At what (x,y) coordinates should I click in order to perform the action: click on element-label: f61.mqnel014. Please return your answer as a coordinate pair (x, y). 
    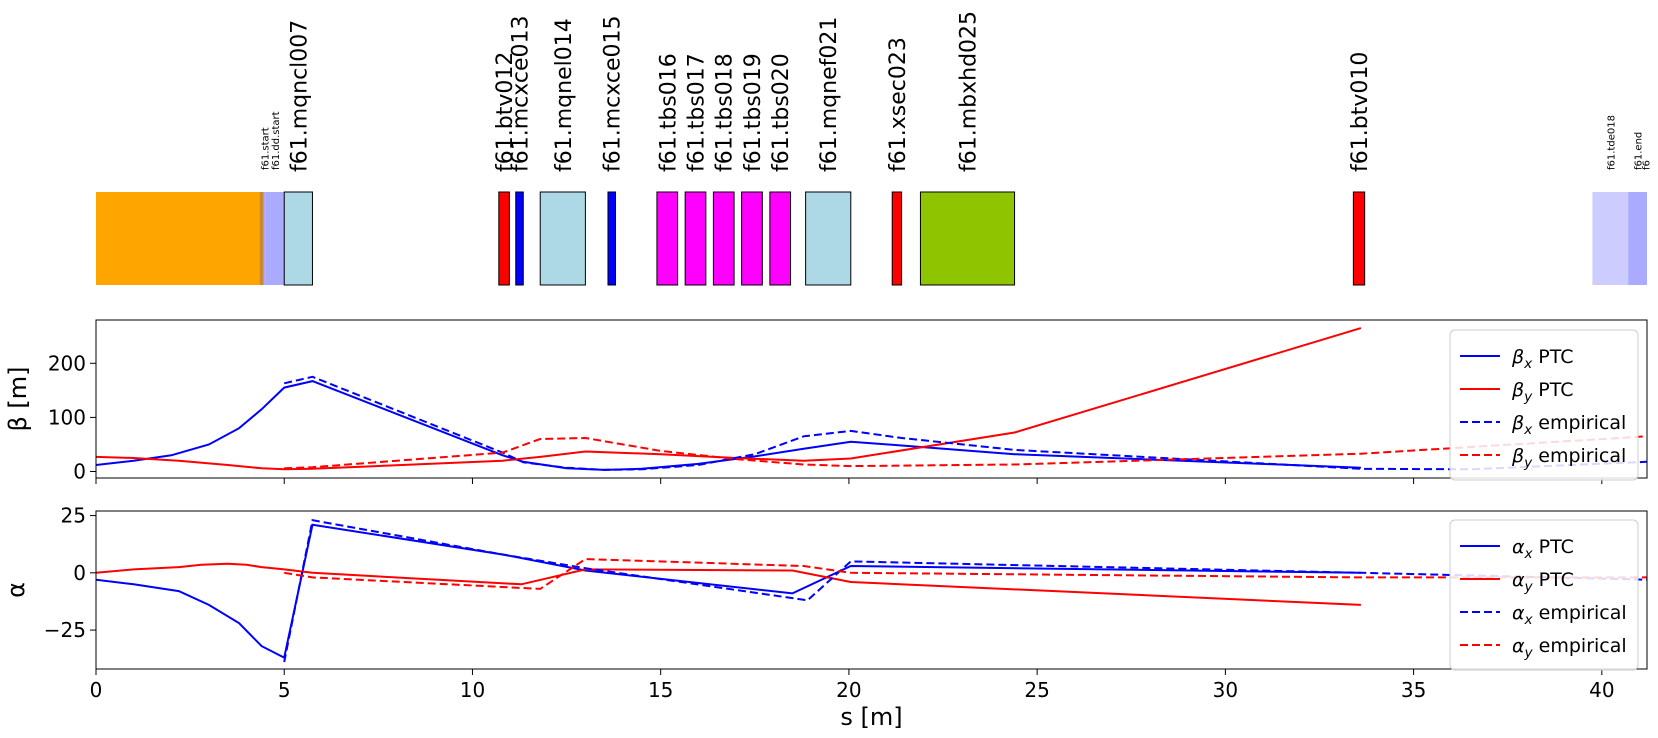
    Looking at the image, I should click on (564, 95).